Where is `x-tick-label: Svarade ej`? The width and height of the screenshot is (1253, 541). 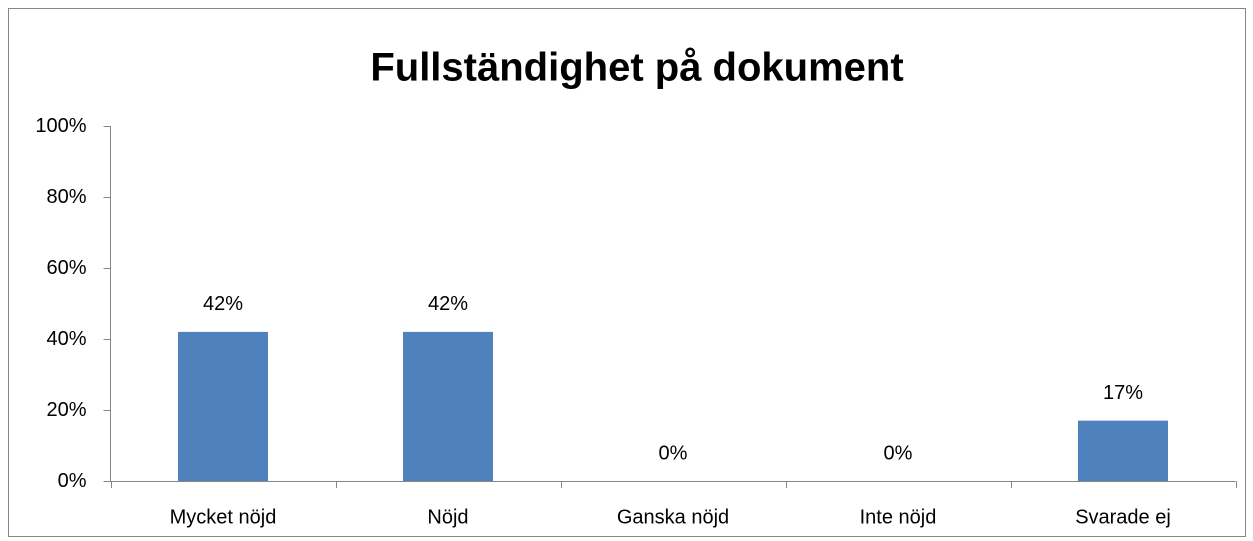 x-tick-label: Svarade ej is located at coordinates (1123, 517).